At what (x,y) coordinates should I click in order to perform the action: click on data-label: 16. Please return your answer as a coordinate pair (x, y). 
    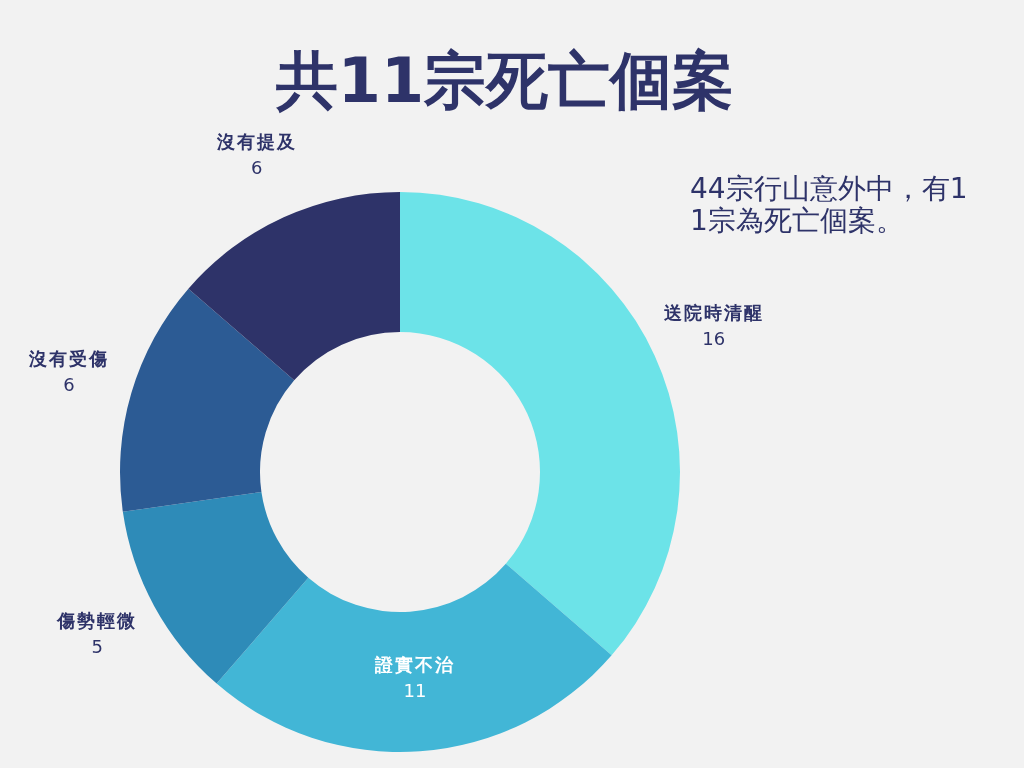
    Looking at the image, I should click on (714, 338).